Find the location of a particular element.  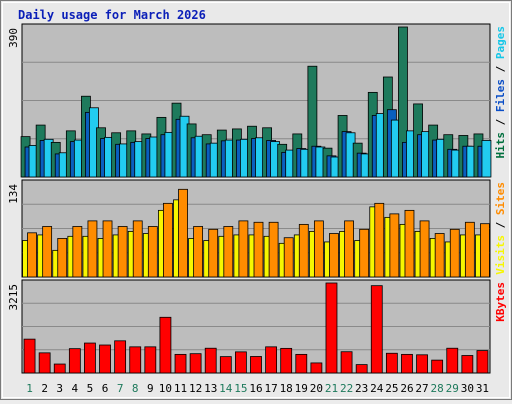

x-tick-label-day-21: 21 is located at coordinates (331, 388).